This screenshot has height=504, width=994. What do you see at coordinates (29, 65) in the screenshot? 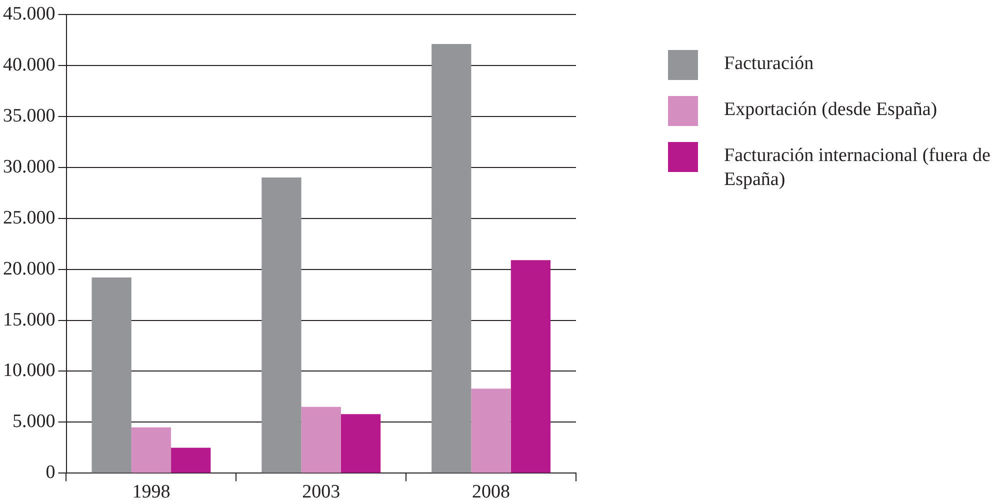
I see `y-tick-label: 40.000` at bounding box center [29, 65].